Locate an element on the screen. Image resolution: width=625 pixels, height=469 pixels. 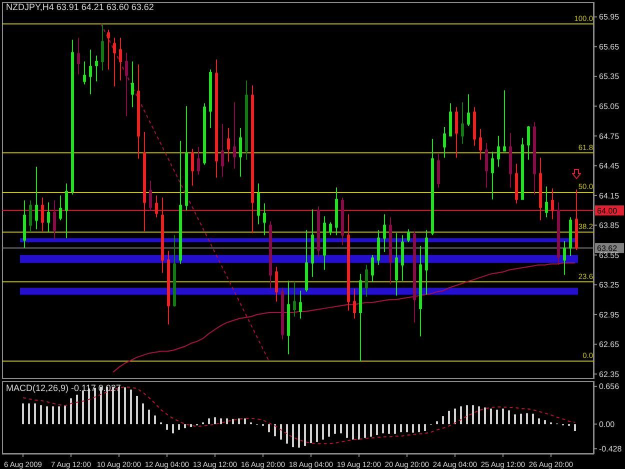
y-tick-label: 65.05 is located at coordinates (609, 107).